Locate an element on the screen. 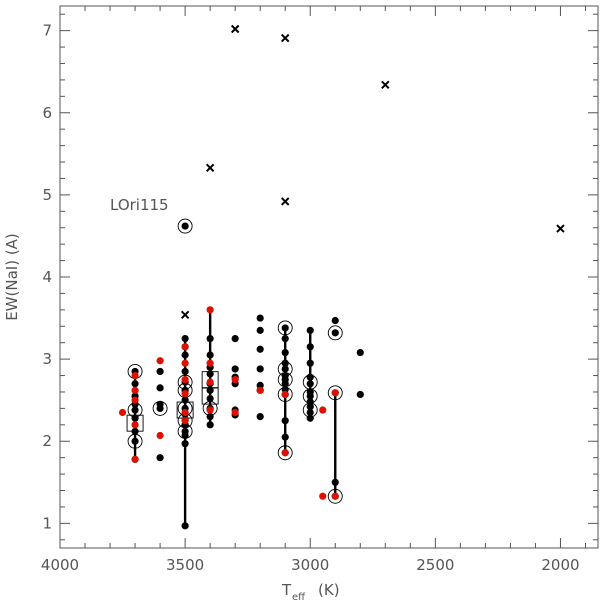 This screenshot has width=600, height=605. y-tick-label: 5 is located at coordinates (47, 195).